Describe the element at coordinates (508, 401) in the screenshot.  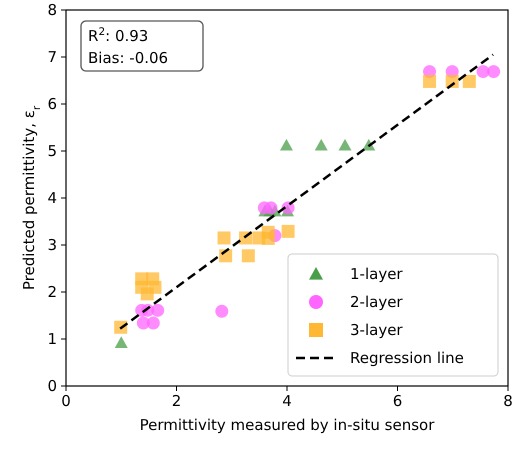
I see `x-tick-label: 8` at that location.